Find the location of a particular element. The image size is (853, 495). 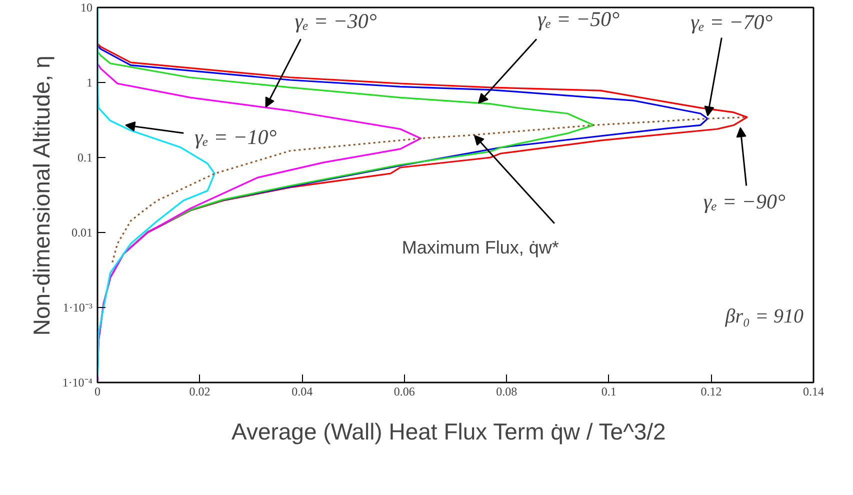

x-tick-label: 0.12 is located at coordinates (711, 391).